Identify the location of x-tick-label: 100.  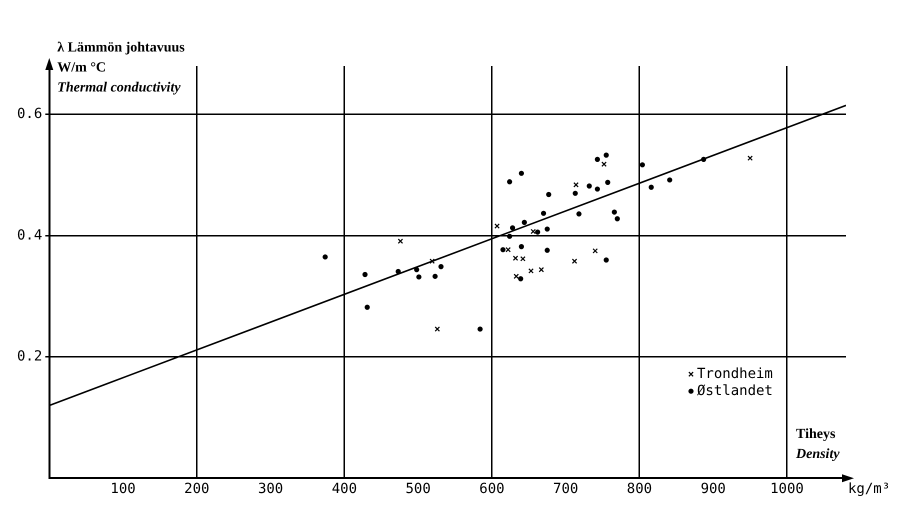
(123, 489).